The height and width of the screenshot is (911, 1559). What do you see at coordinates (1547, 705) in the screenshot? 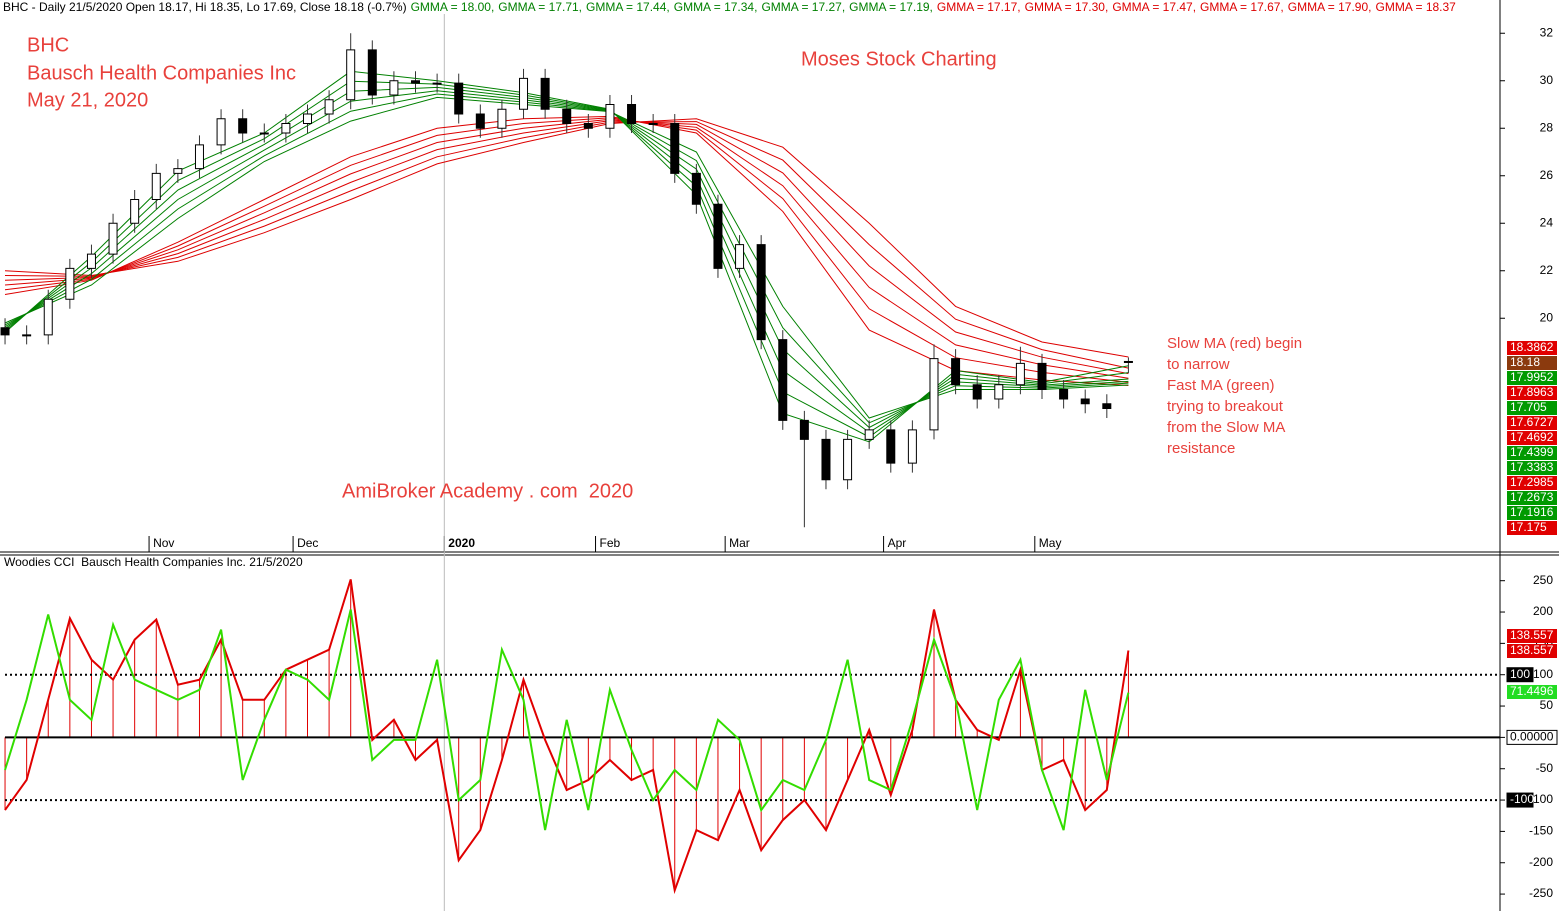
I see `y-tick-label: 50` at bounding box center [1547, 705].